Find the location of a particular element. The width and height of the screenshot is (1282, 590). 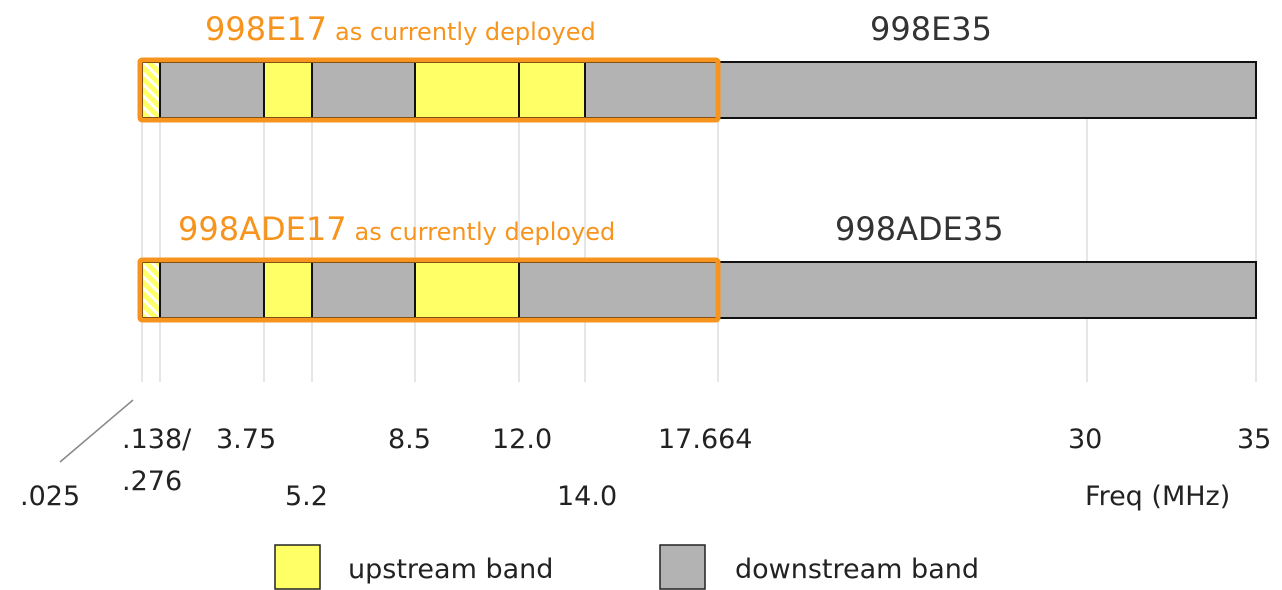

tick-label: 17.664 is located at coordinates (705, 439).